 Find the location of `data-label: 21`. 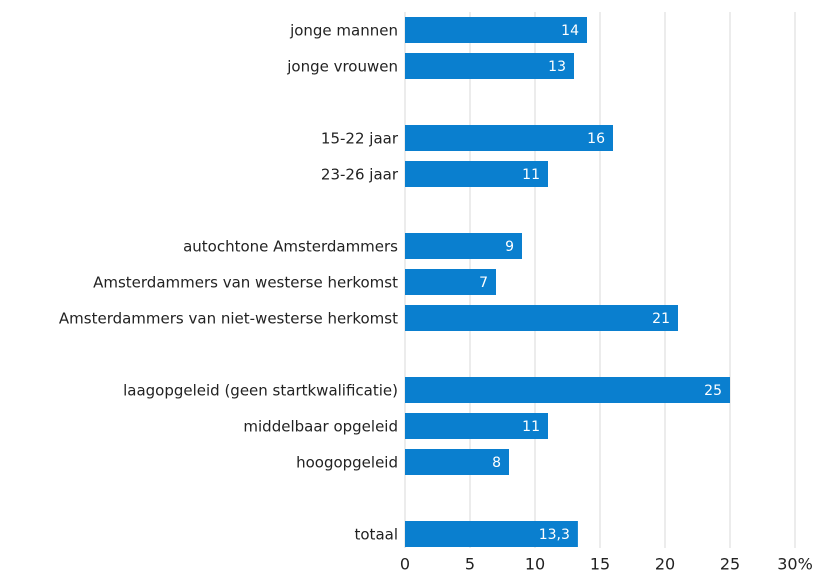

data-label: 21 is located at coordinates (661, 319).